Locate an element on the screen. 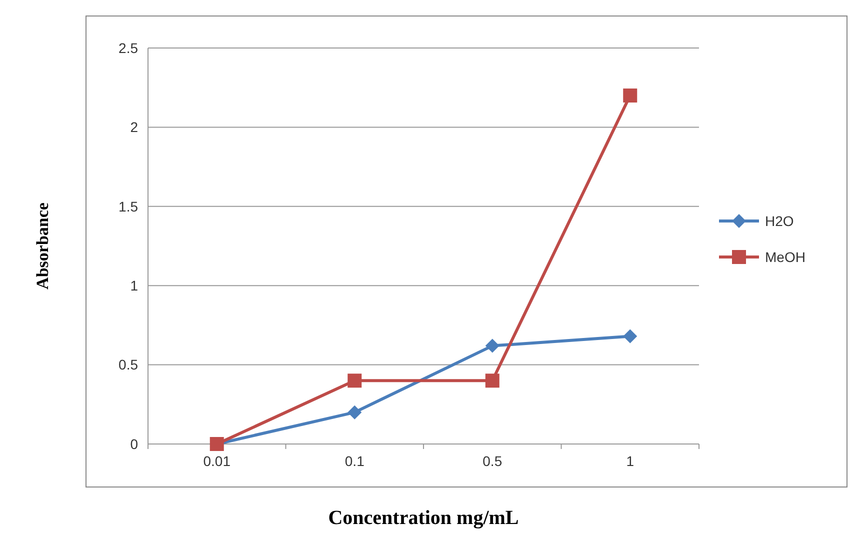 The height and width of the screenshot is (542, 857). y-tick-label: 1.5 is located at coordinates (128, 206).